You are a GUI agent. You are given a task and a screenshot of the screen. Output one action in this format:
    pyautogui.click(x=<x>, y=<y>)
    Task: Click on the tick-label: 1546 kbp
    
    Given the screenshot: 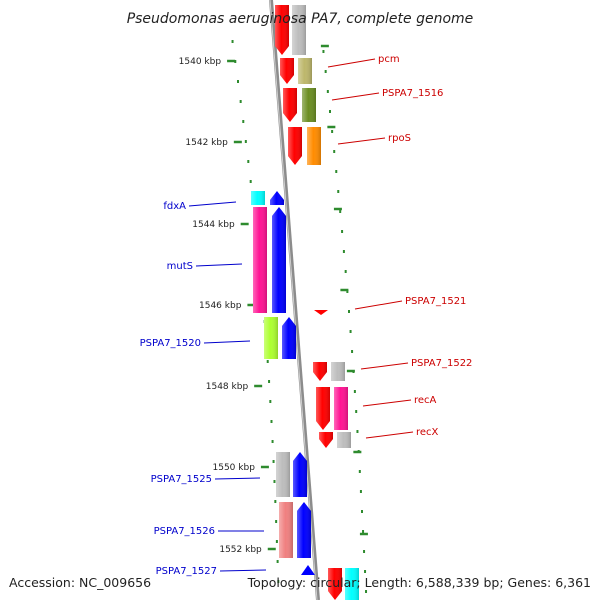 What is the action you would take?
    pyautogui.click(x=220, y=306)
    